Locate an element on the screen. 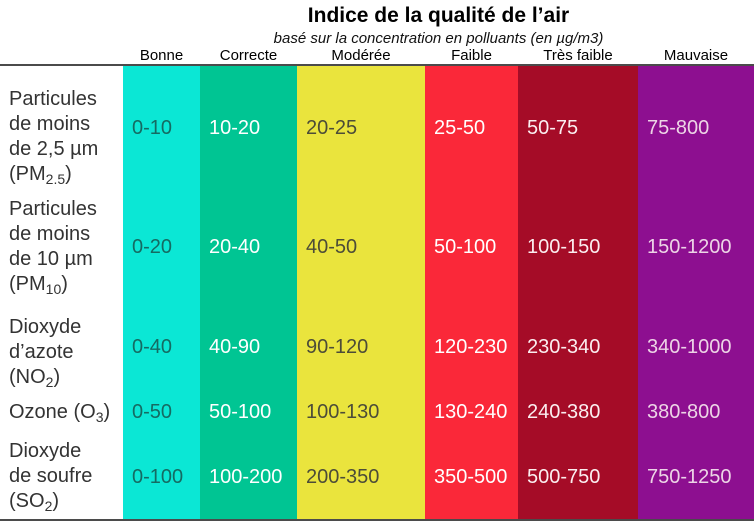 The width and height of the screenshot is (754, 528). row-label-formula: (PM2.5) is located at coordinates (66, 175).